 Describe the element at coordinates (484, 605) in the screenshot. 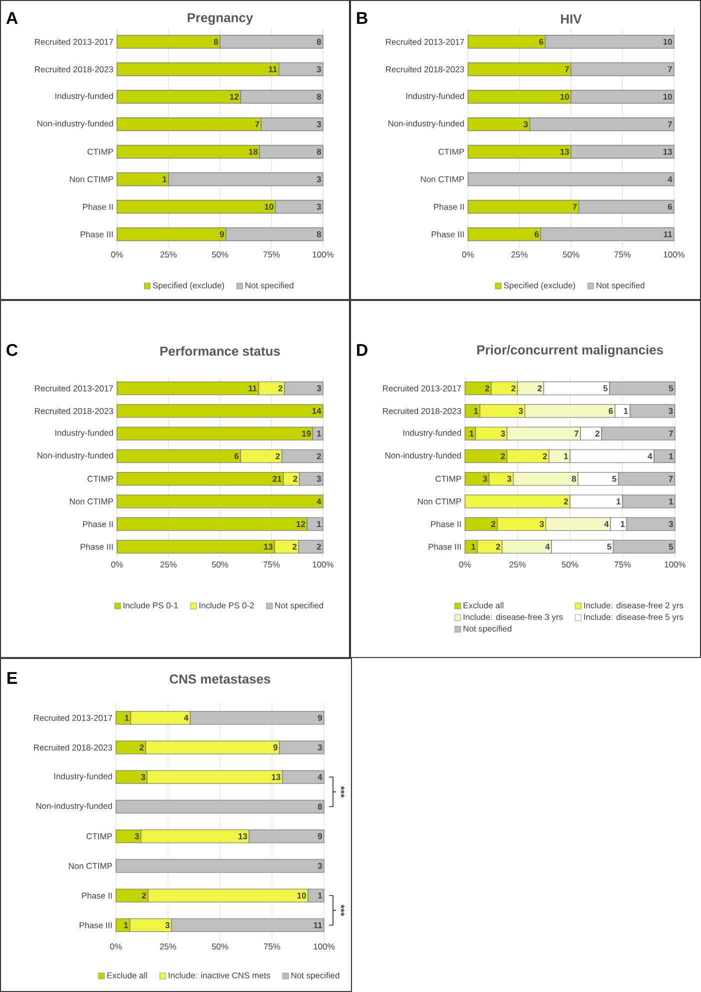

I see `legend-label: Exclude all` at that location.